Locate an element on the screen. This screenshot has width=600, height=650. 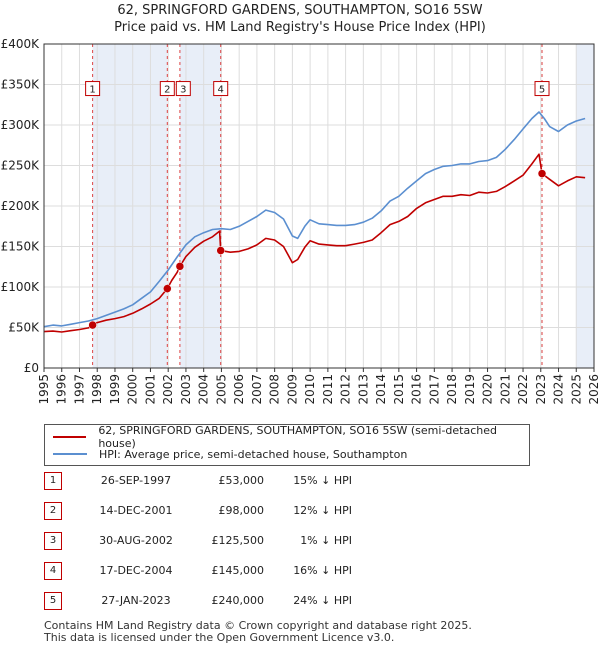
sale-hpi-diff: 12% ↓ HPI is located at coordinates (322, 510).